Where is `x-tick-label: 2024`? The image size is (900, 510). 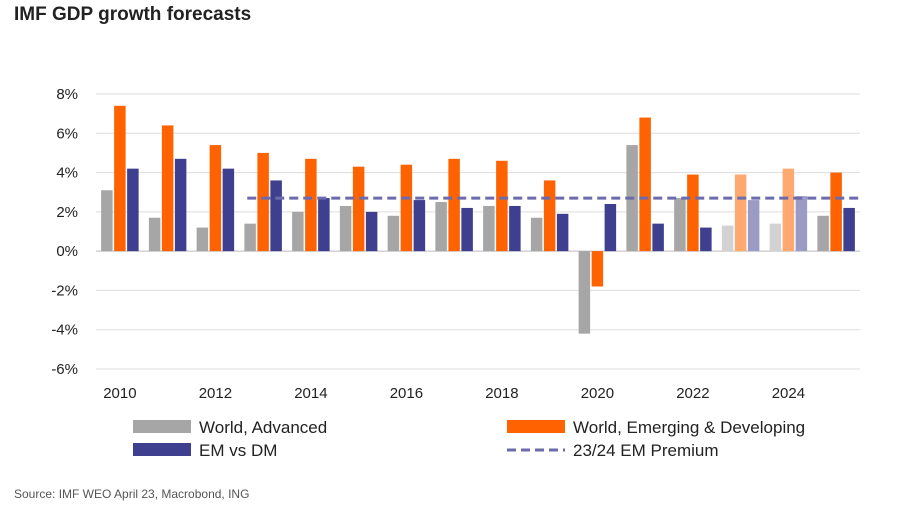
x-tick-label: 2024 is located at coordinates (788, 393).